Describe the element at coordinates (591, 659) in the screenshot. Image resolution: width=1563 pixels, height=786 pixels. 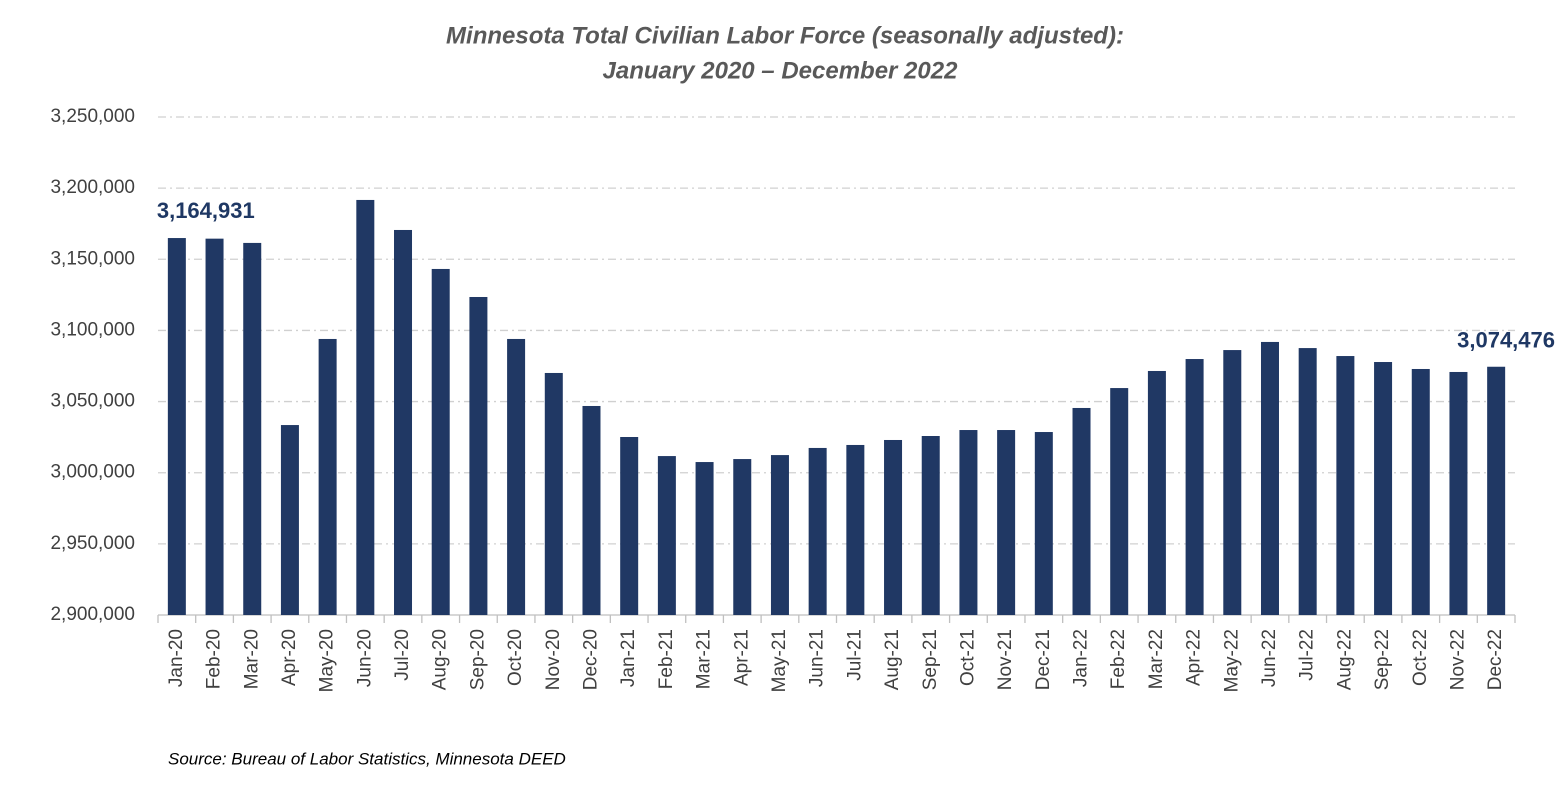
I see `x-tick-label: Dec-20` at that location.